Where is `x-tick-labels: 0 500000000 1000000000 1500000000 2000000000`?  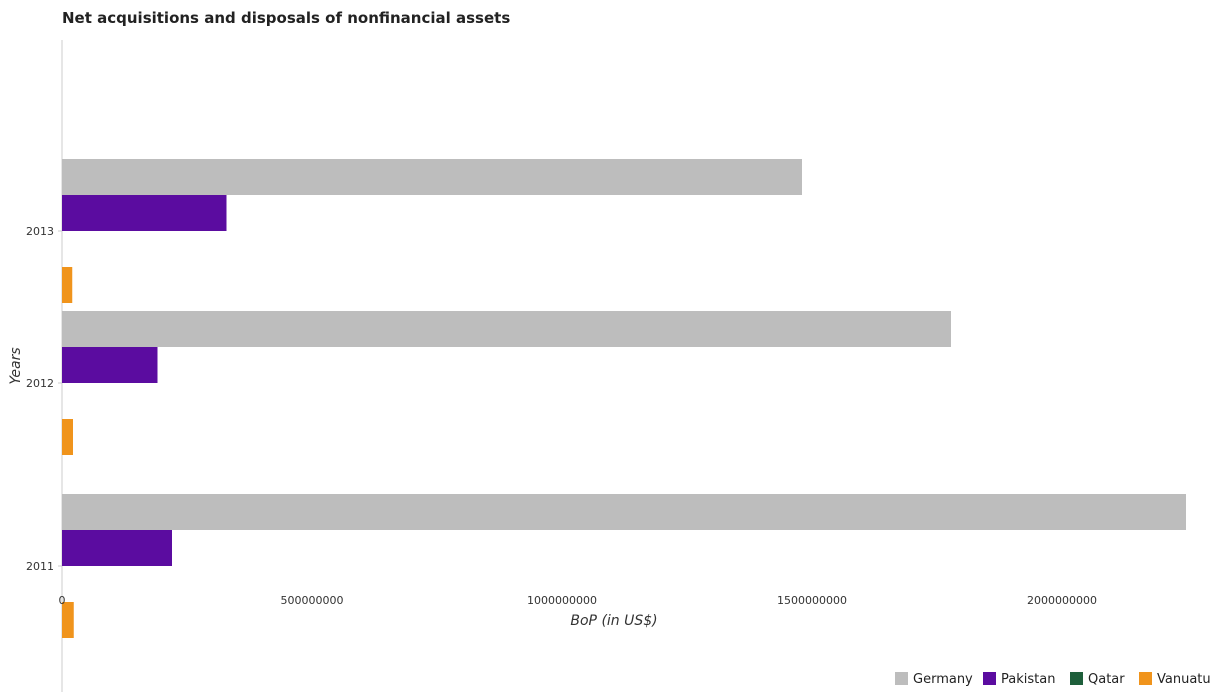
x-tick-labels: 0 500000000 1000000000 1500000000 2000000000 is located at coordinates (578, 600).